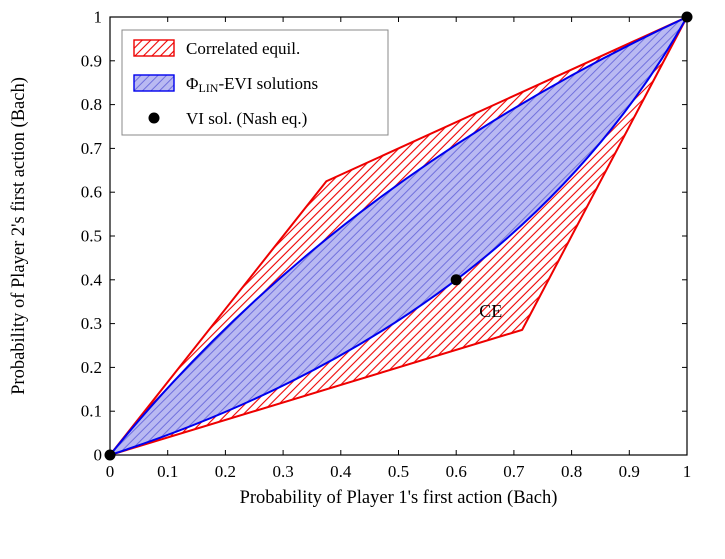  What do you see at coordinates (243, 48) in the screenshot?
I see `legend-label-correlated: Correlated equil.` at bounding box center [243, 48].